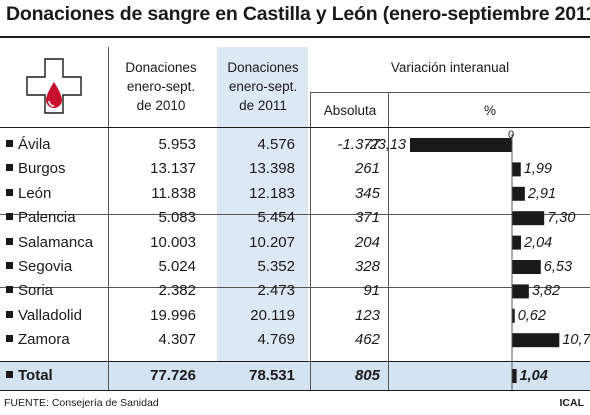 This screenshot has height=415, width=590. I want to click on zero-label: 0, so click(511, 135).